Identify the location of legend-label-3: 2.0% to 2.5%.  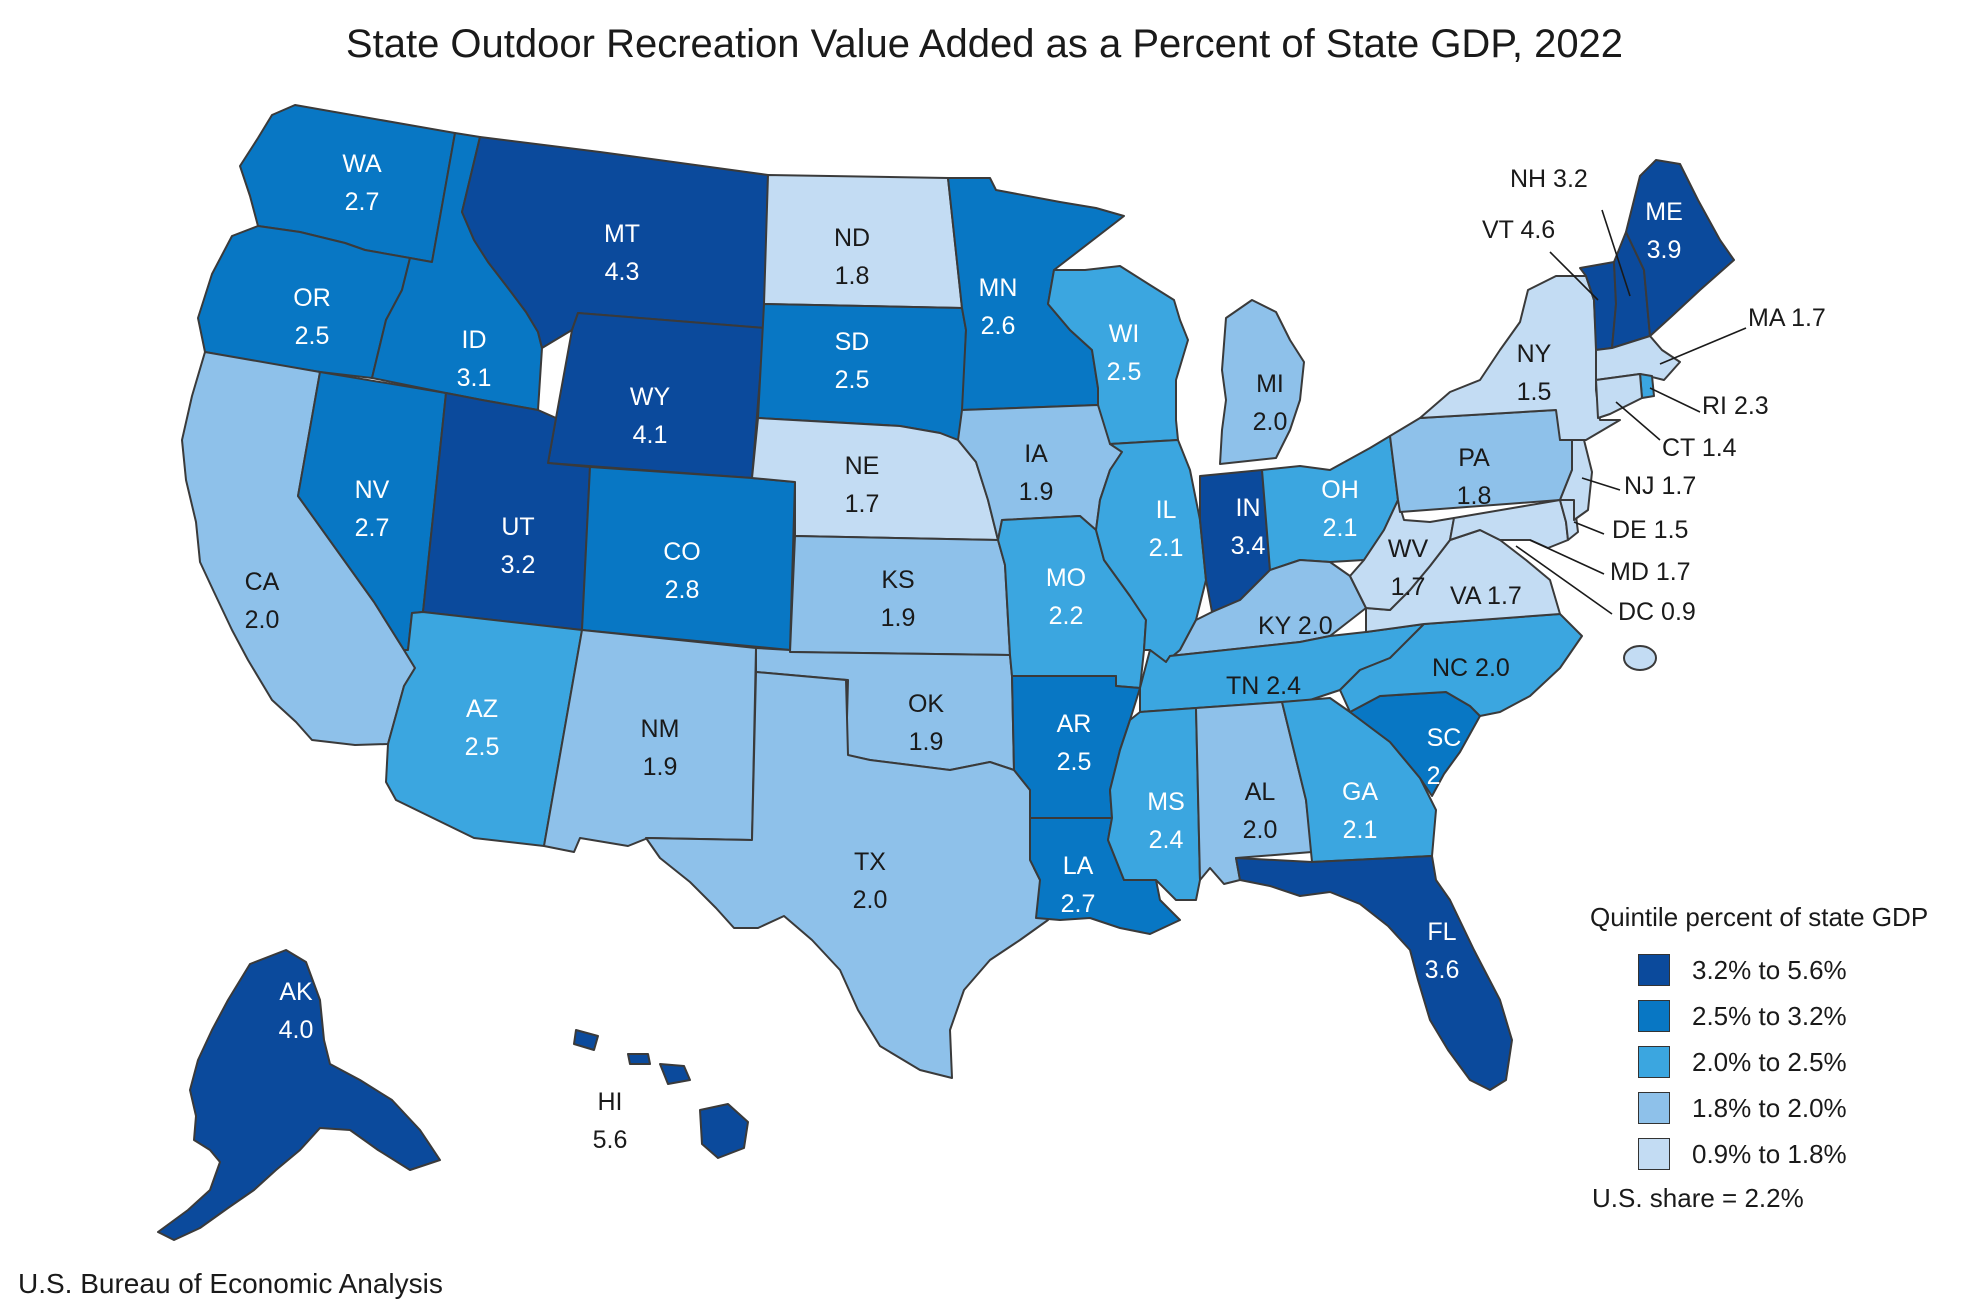
(1769, 1061).